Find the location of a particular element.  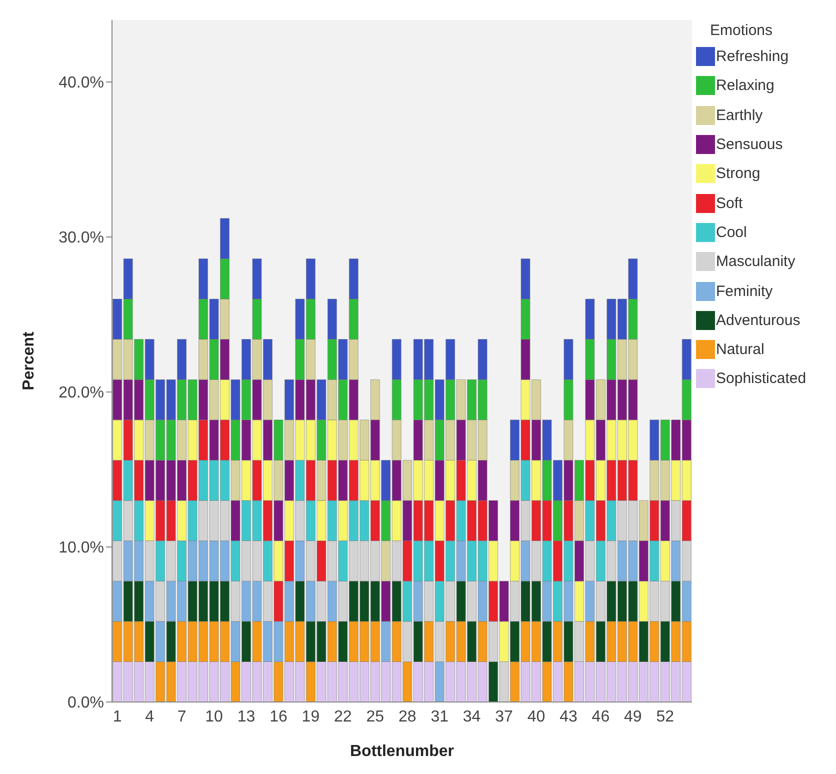

x-tick-label: 19 is located at coordinates (311, 717).